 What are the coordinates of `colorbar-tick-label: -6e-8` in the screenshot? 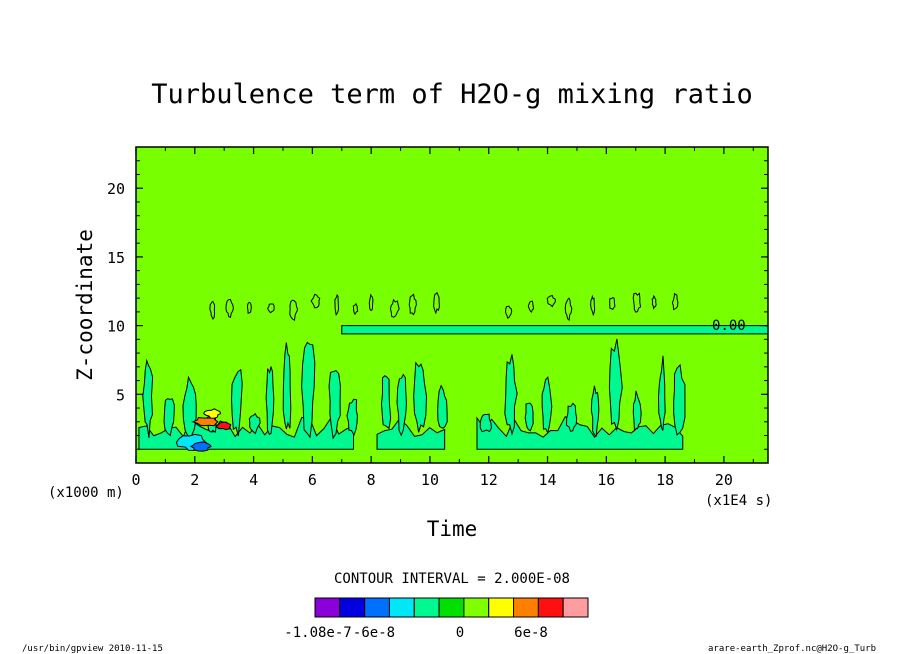 It's located at (374, 633).